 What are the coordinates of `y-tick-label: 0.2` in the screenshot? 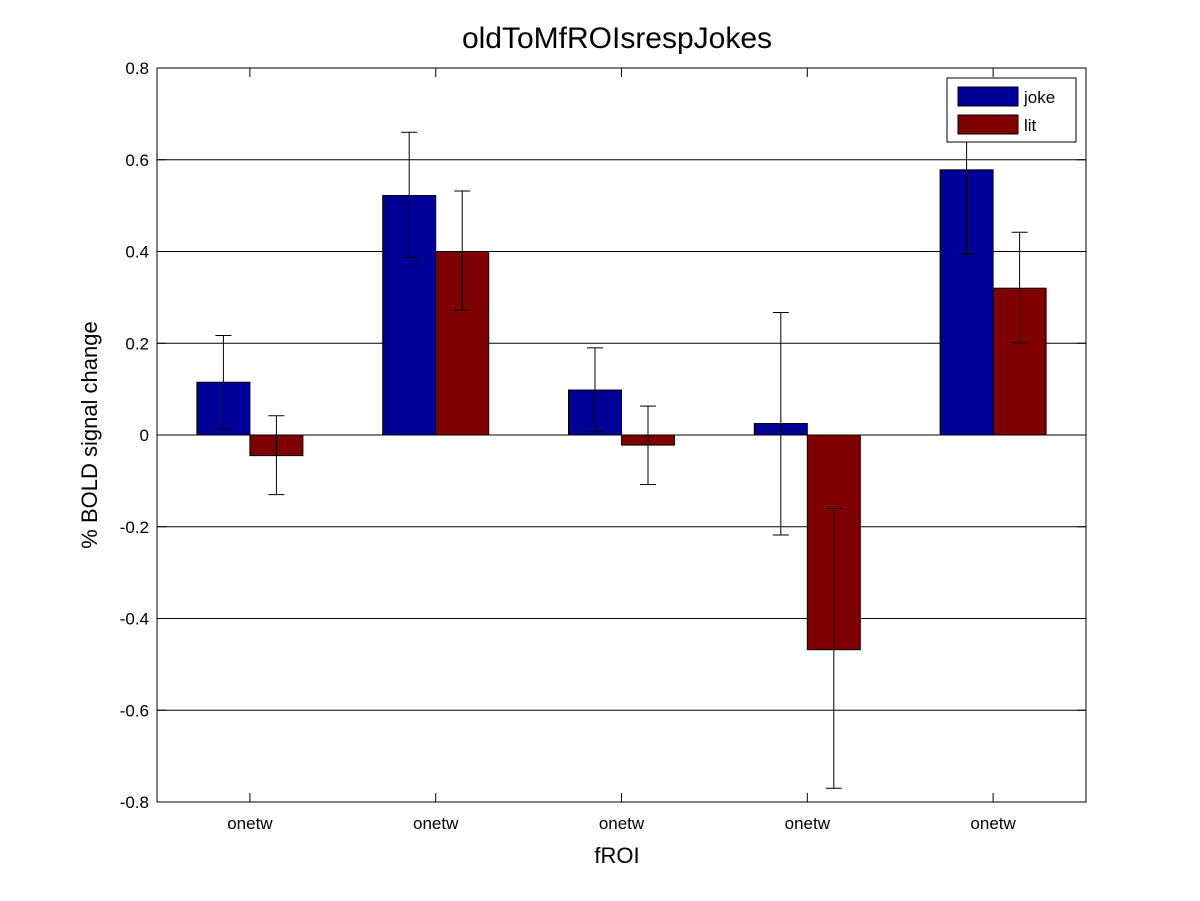 It's located at (137, 343).